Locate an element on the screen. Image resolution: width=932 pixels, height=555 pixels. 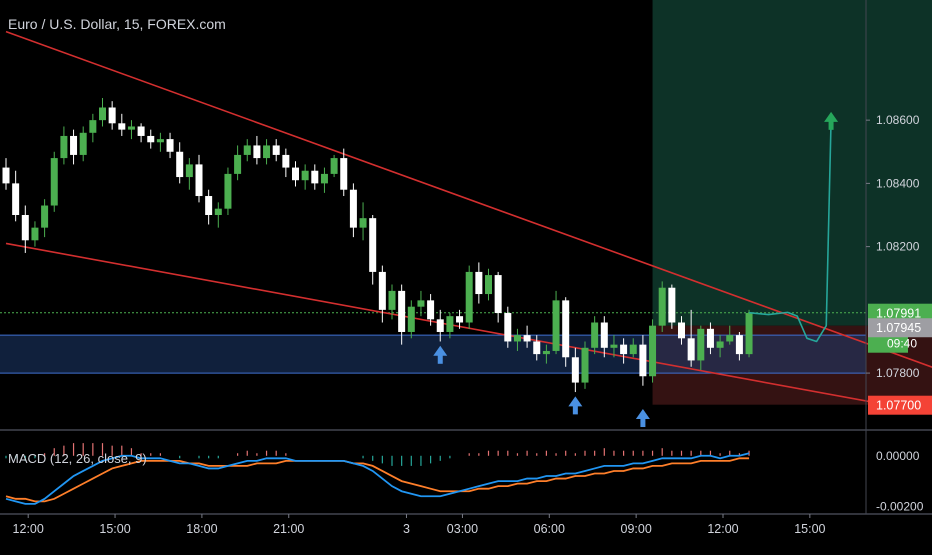
price-tick-label: 1.08600 is located at coordinates (898, 120).